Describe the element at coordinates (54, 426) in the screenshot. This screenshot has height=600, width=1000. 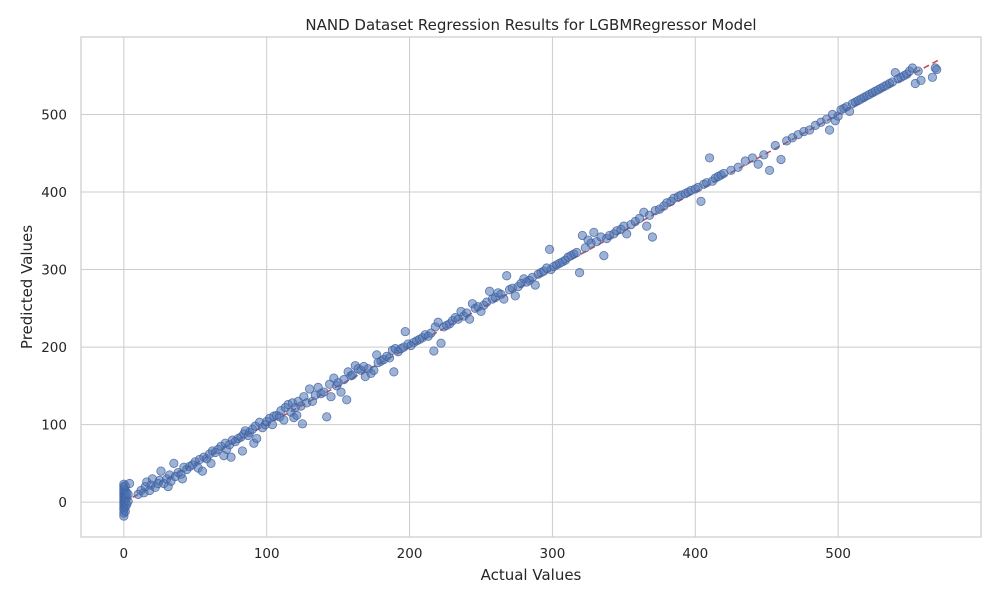
I see `y-tick-label: 100` at that location.